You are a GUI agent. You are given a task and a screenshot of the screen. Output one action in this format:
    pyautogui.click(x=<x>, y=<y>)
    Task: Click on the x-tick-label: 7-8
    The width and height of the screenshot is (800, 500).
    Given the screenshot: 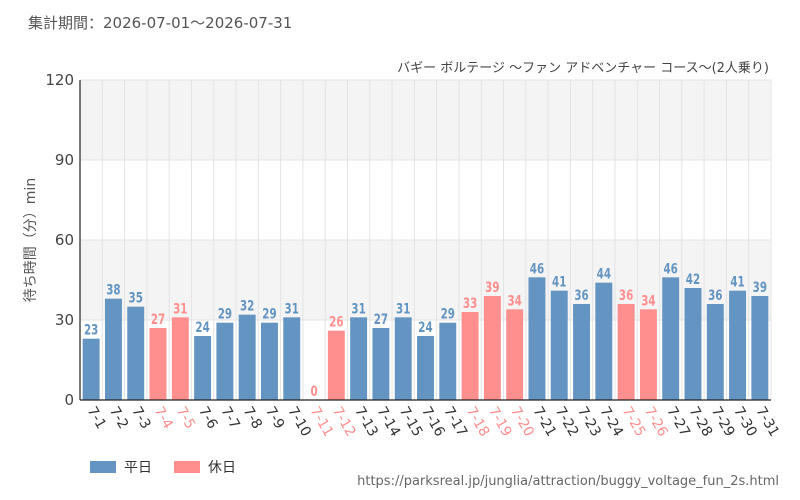 What is the action you would take?
    pyautogui.click(x=252, y=418)
    